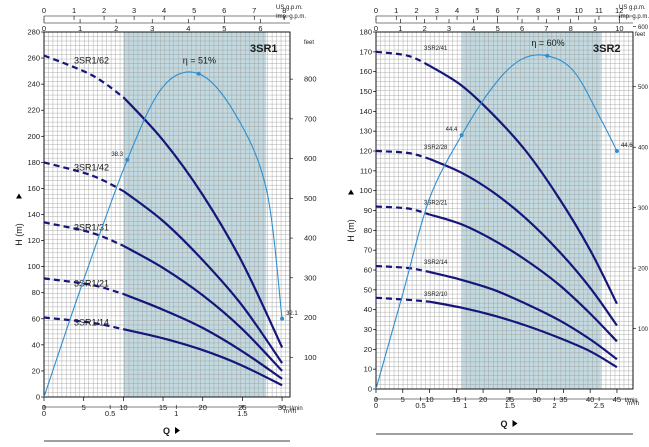 The width and height of the screenshot is (649, 447). Describe the element at coordinates (617, 399) in the screenshot. I see `x-tick-label: 45` at that location.